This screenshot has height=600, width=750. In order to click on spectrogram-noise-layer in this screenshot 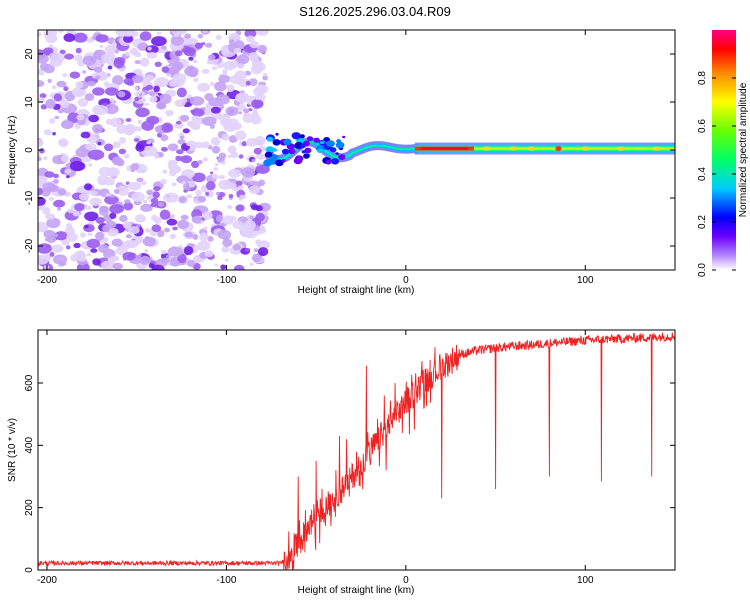, I will do `click(154, 150)`.